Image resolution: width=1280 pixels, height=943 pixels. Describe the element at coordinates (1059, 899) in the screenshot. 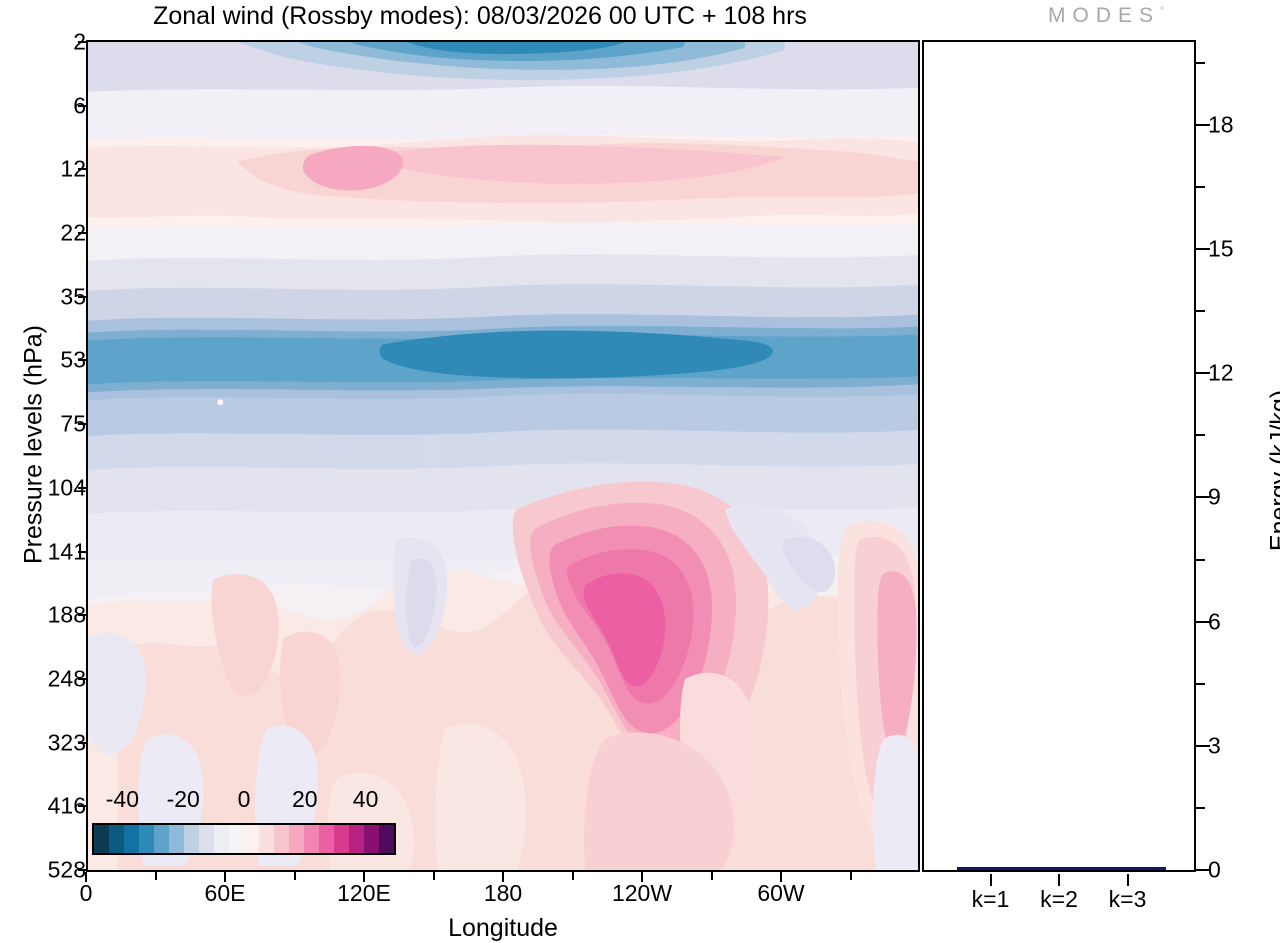

I see `energy-bar-label: k=2` at that location.